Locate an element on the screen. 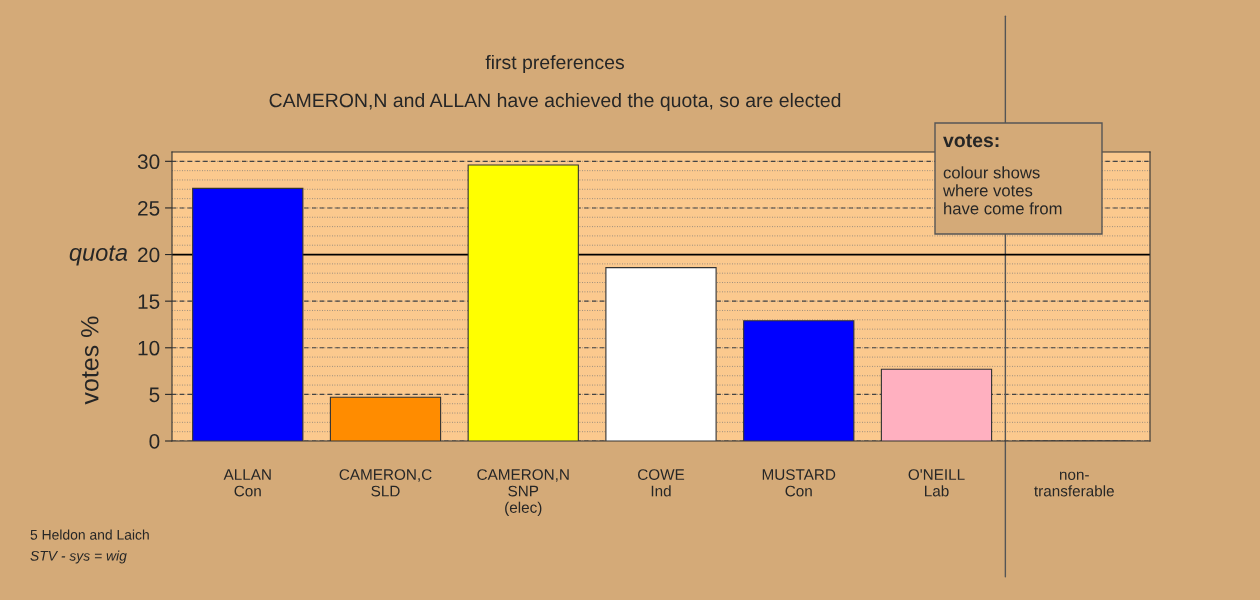 This screenshot has height=600, width=1260. x-tick-label: non- transferable is located at coordinates (1074, 484).